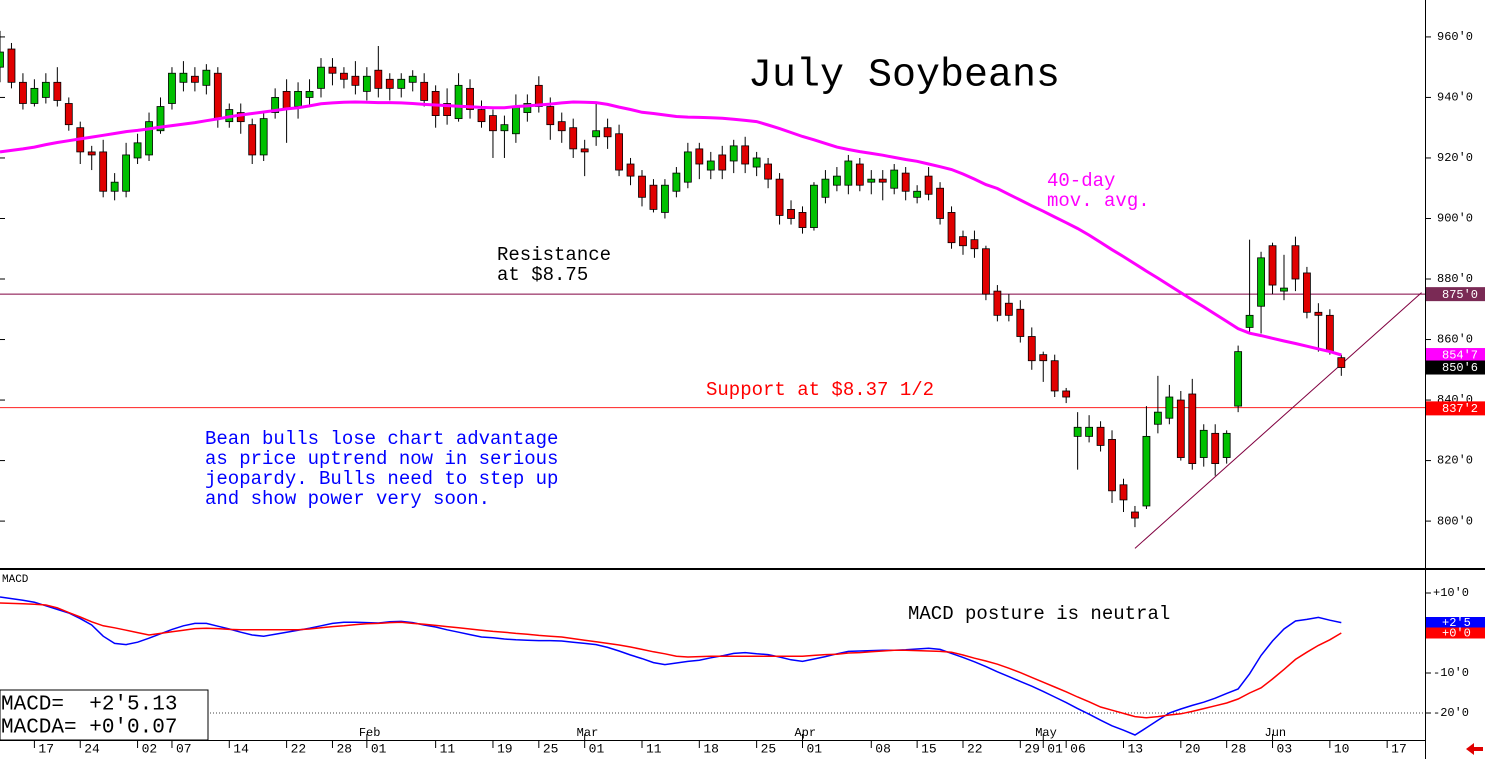 The width and height of the screenshot is (1485, 759). I want to click on x-tick-label: 20, so click(1193, 748).